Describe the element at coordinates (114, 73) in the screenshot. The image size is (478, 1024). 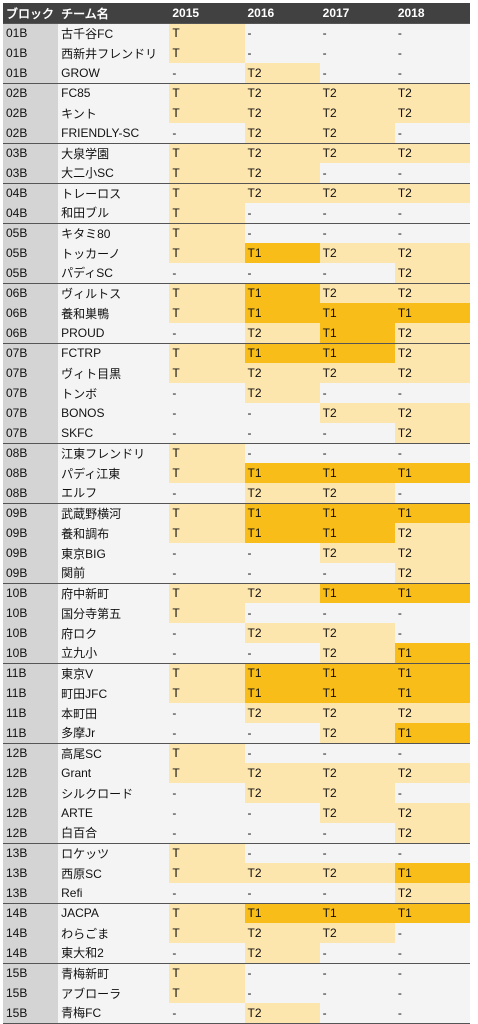
I see `team-cell: GROW` at that location.